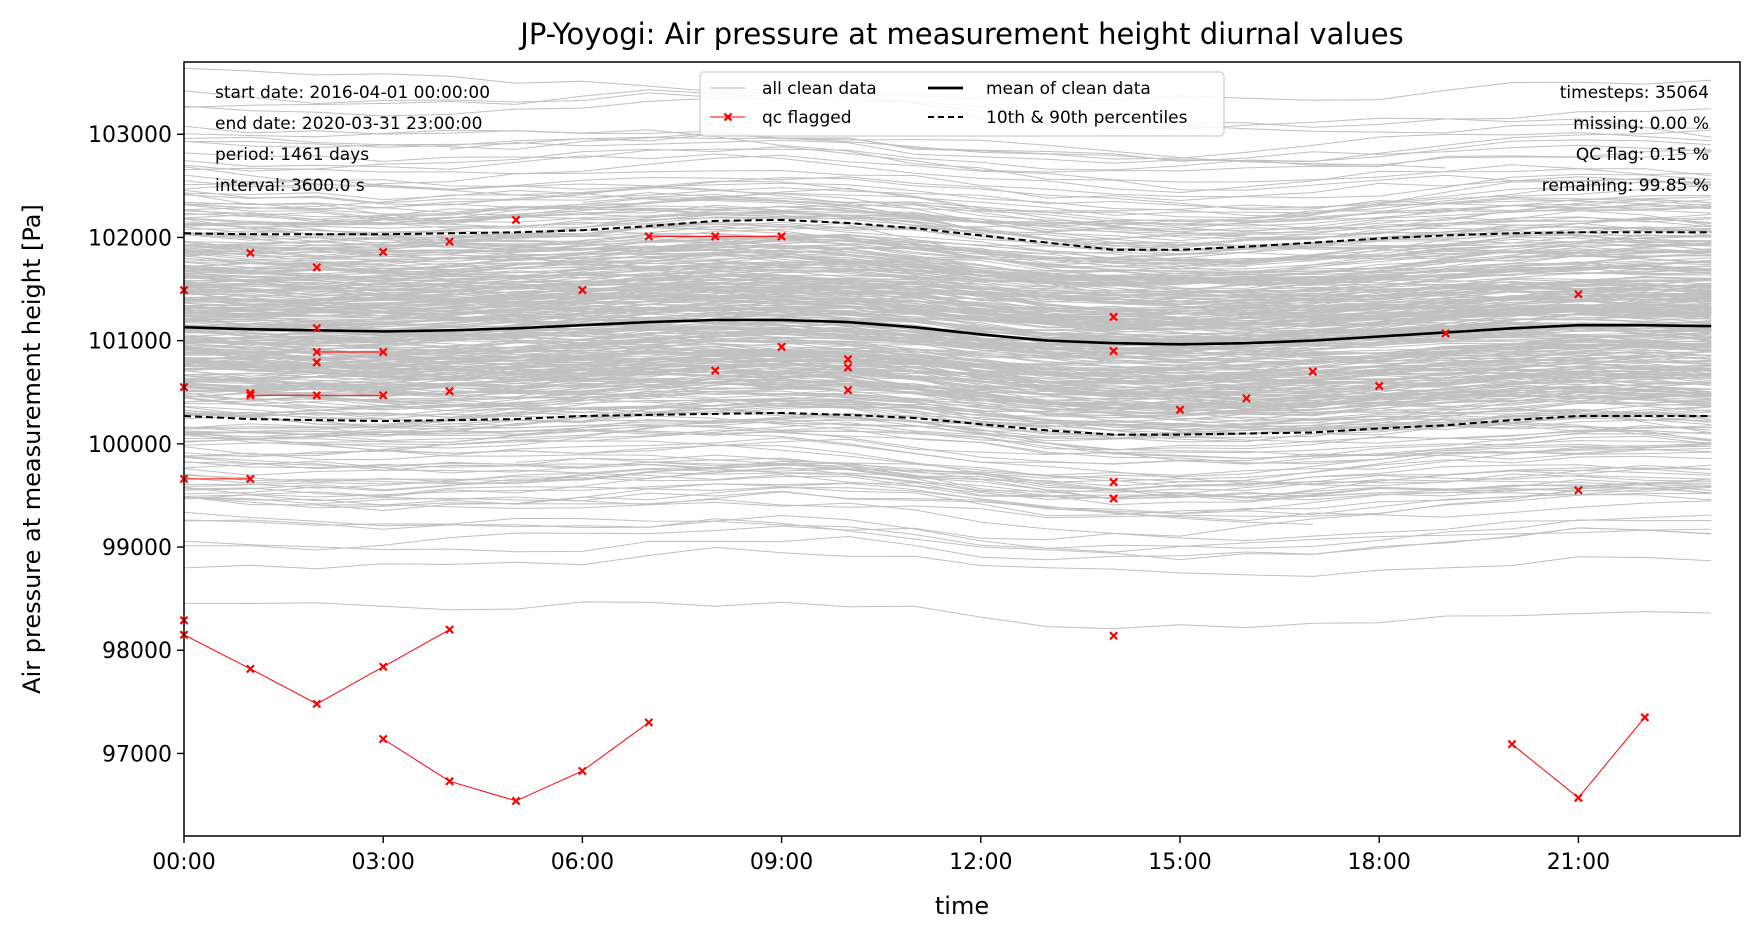 Image resolution: width=1754 pixels, height=939 pixels. What do you see at coordinates (183, 862) in the screenshot?
I see `x-tick-label: 00:00` at bounding box center [183, 862].